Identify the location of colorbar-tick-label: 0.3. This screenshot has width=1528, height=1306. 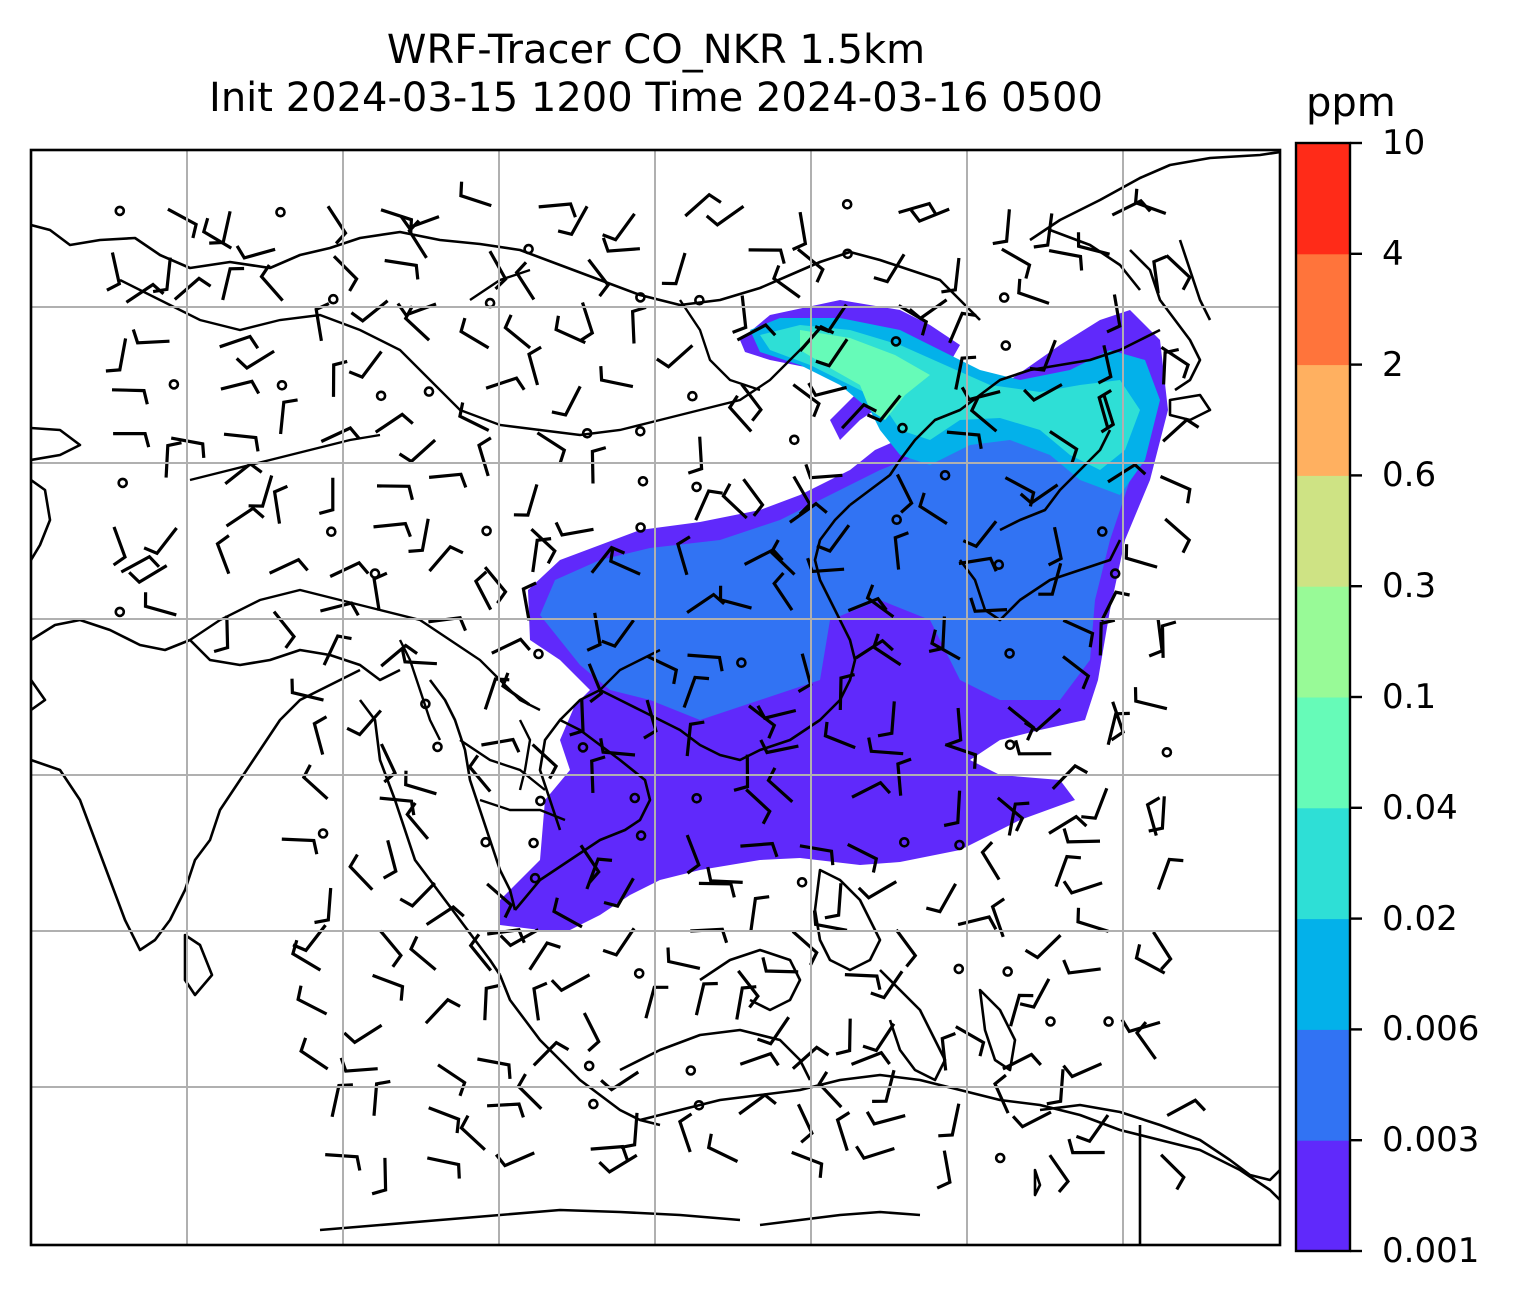
(1409, 586).